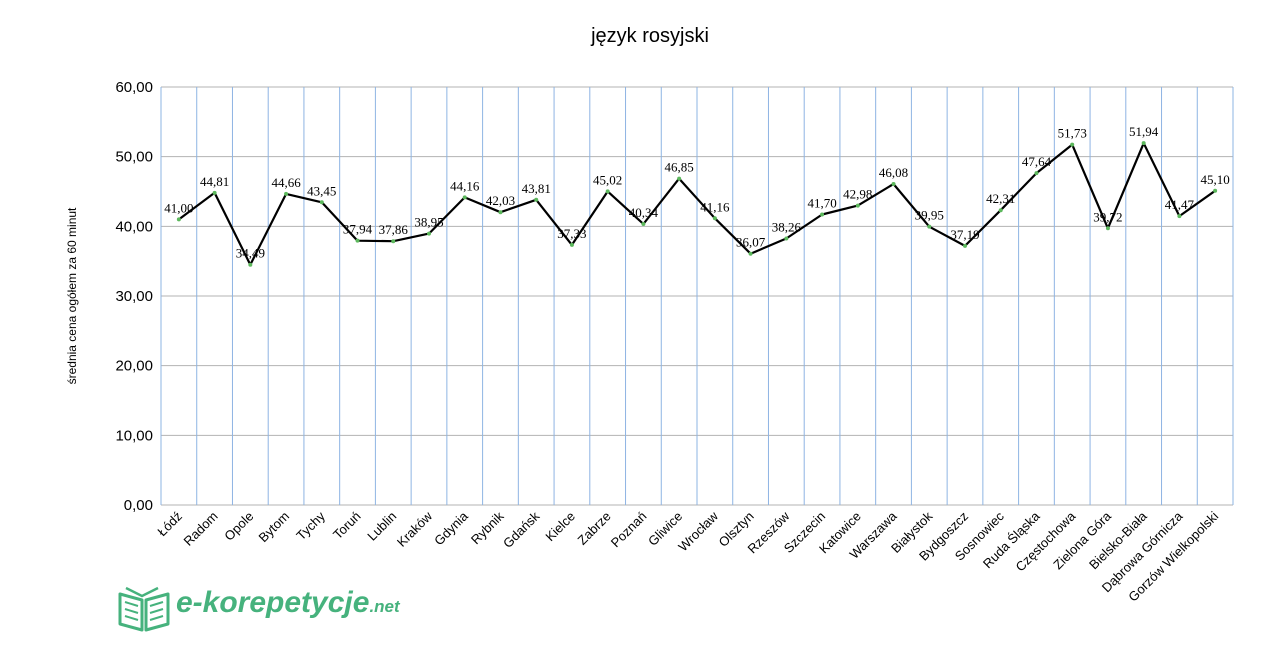 This screenshot has height=647, width=1280. I want to click on data-label: 46,85, so click(679, 167).